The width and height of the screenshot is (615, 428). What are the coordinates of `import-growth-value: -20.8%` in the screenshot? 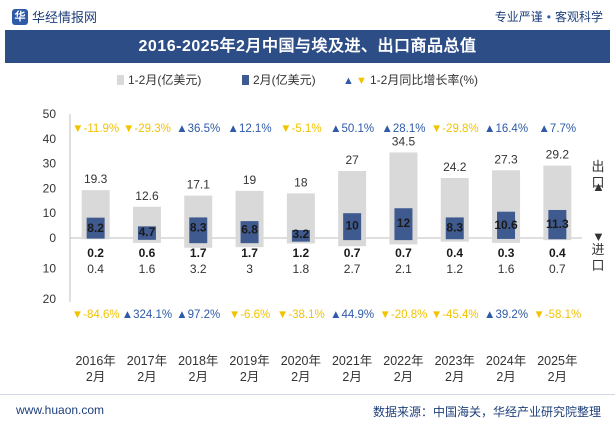 It's located at (409, 315).